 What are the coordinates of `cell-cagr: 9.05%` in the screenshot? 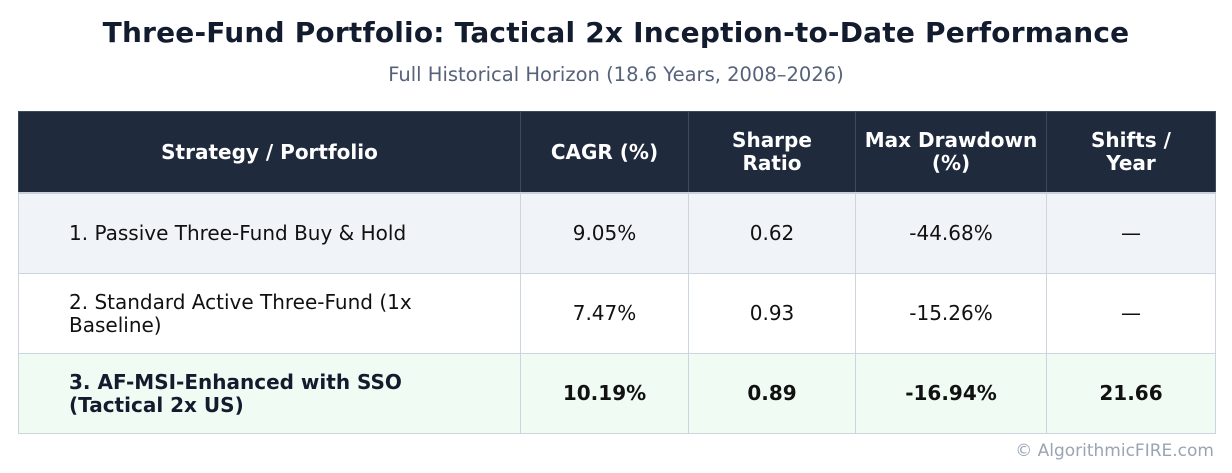 It's located at (604, 233).